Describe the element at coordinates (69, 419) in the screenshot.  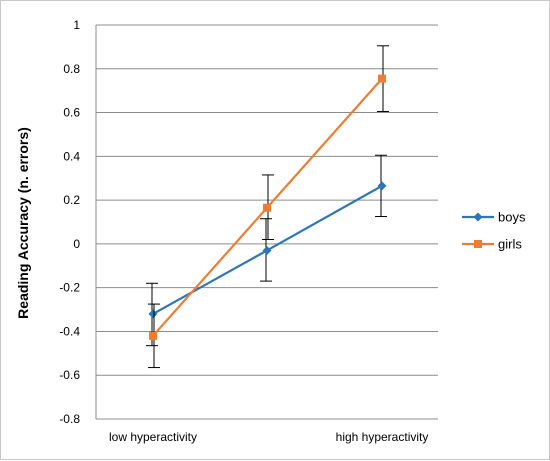
I see `y-tick-label: -0.8` at that location.